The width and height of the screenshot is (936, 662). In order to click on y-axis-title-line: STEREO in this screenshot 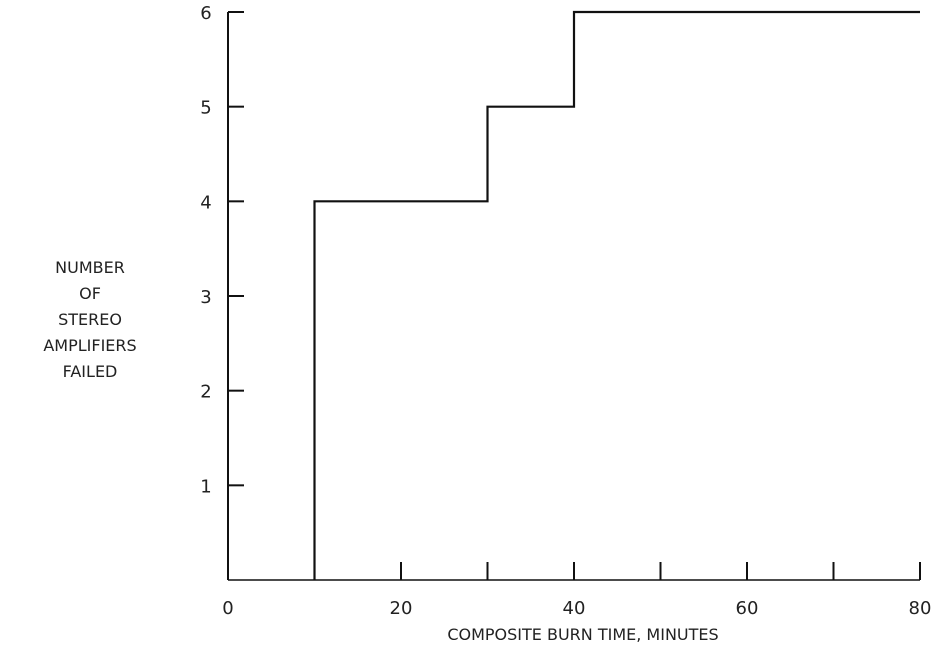, I will do `click(90, 319)`.